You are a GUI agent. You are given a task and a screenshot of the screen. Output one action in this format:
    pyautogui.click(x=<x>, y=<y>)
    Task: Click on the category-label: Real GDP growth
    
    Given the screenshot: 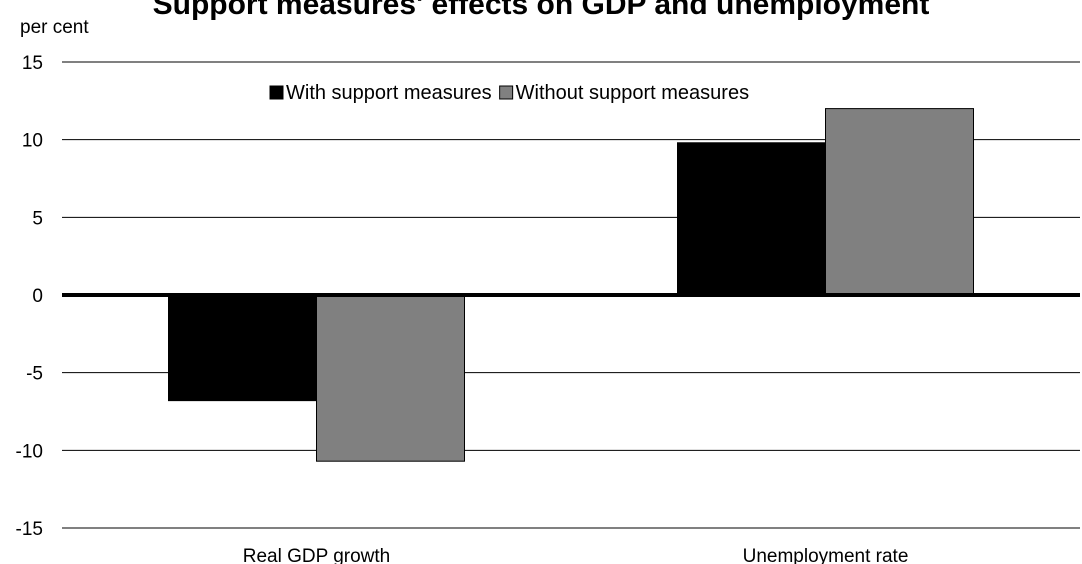 What is the action you would take?
    pyautogui.click(x=317, y=555)
    